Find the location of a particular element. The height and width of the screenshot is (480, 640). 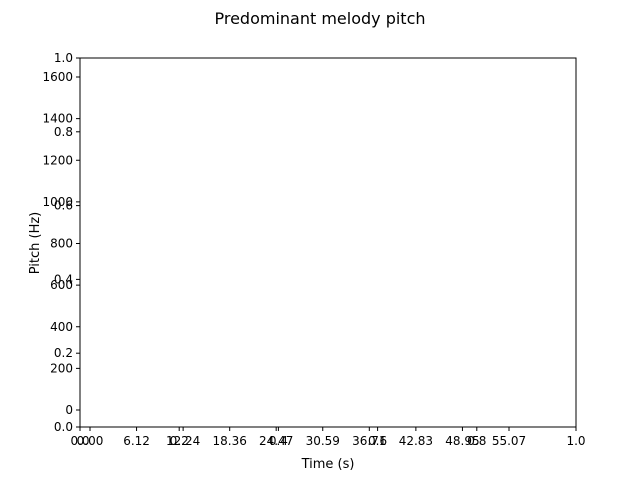

pitch-tick-label: 1200 is located at coordinates (57, 160).